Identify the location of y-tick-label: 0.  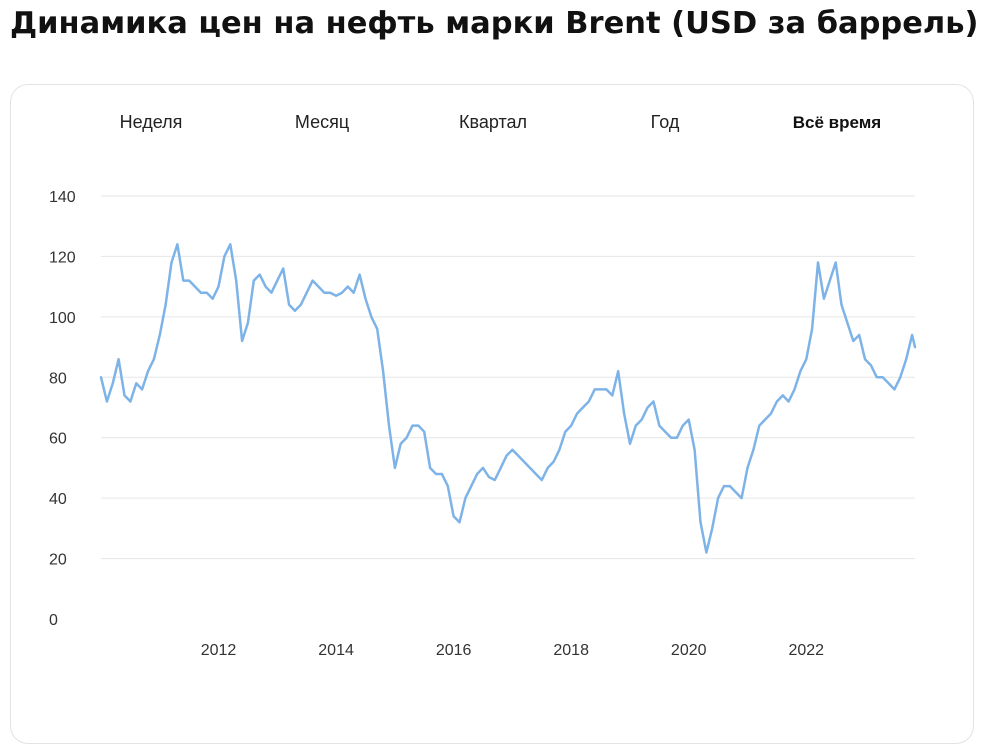
(53, 620).